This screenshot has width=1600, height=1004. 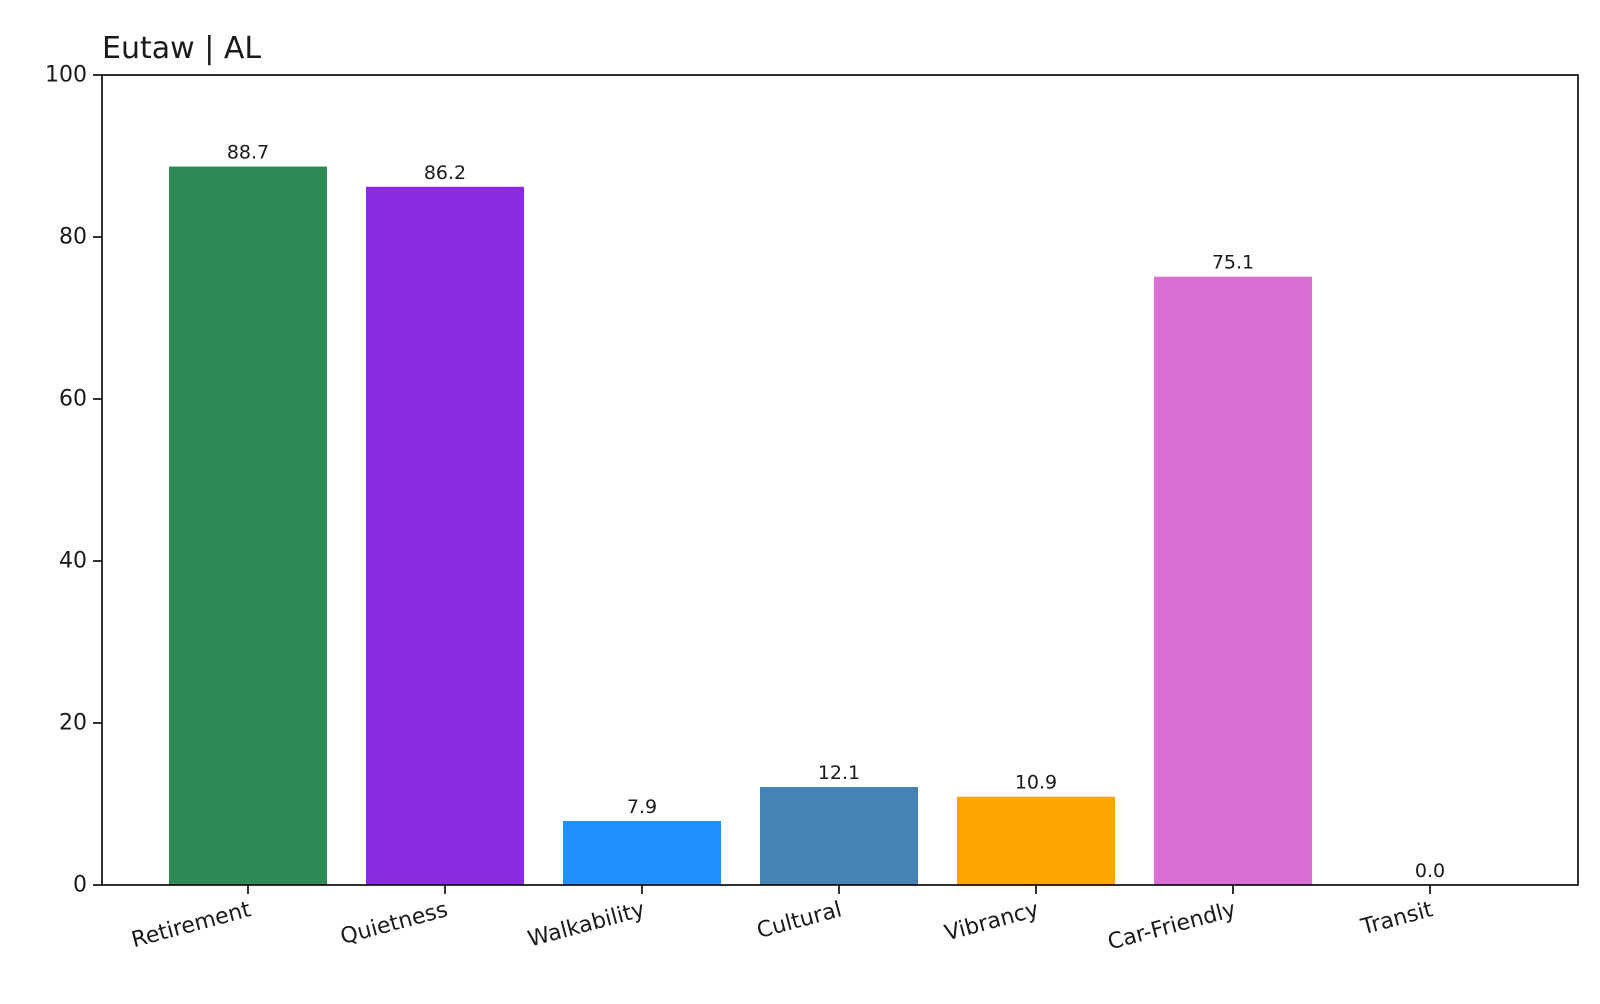 What do you see at coordinates (73, 237) in the screenshot?
I see `y-tick-label-80: 80` at bounding box center [73, 237].